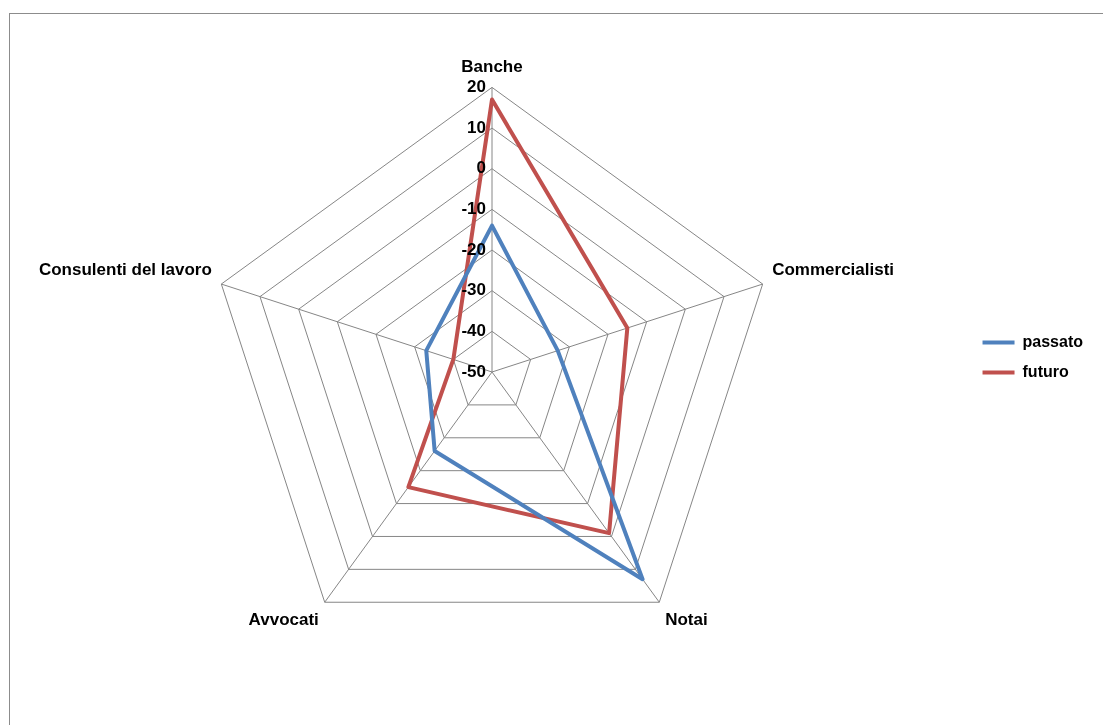 This screenshot has height=725, width=1103. I want to click on y-tick-label: 10, so click(476, 127).